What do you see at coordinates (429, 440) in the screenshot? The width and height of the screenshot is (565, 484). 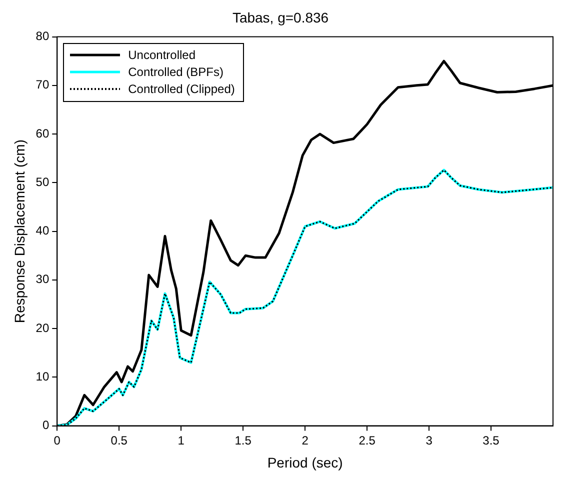 I see `x-tick-label: 3` at bounding box center [429, 440].